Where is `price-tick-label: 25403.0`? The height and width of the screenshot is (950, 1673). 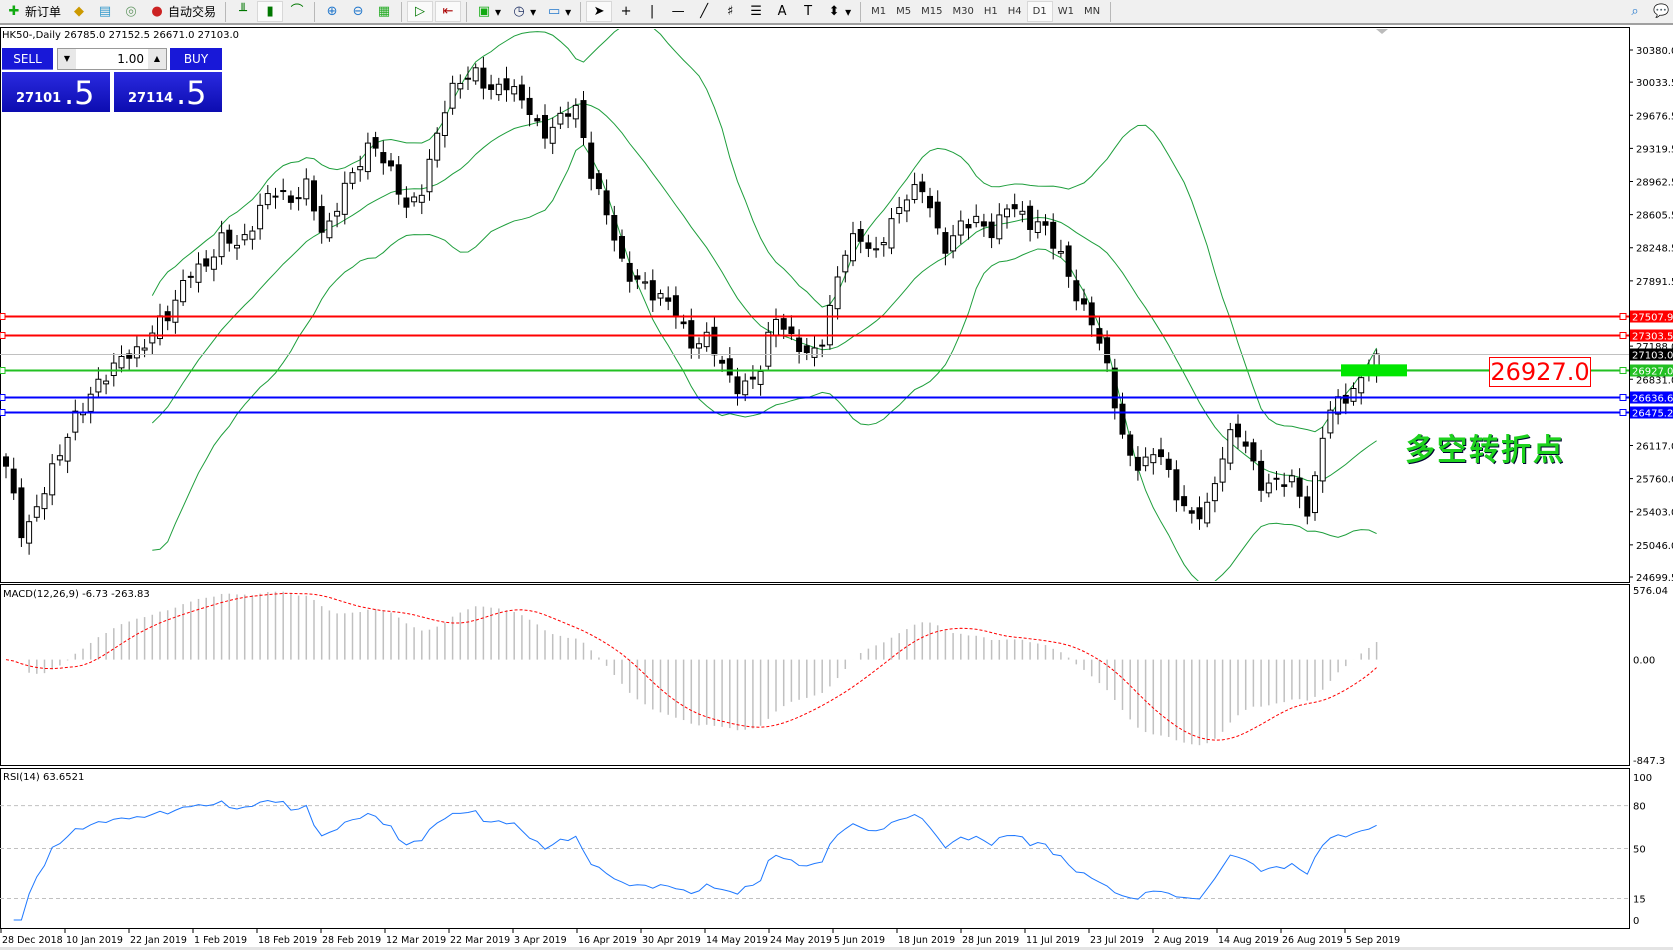
price-tick-label: 25403.0 is located at coordinates (1654, 513).